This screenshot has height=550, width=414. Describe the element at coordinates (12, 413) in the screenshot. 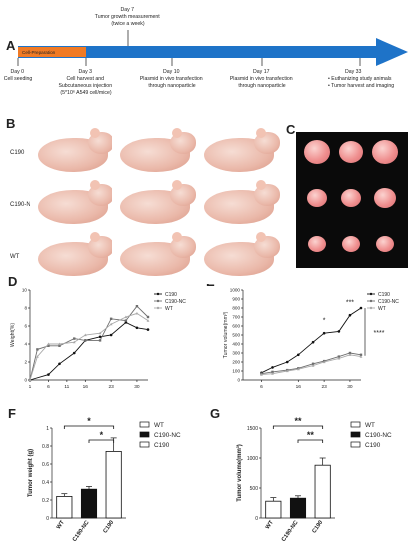

I see `panel-label-f: F` at that location.